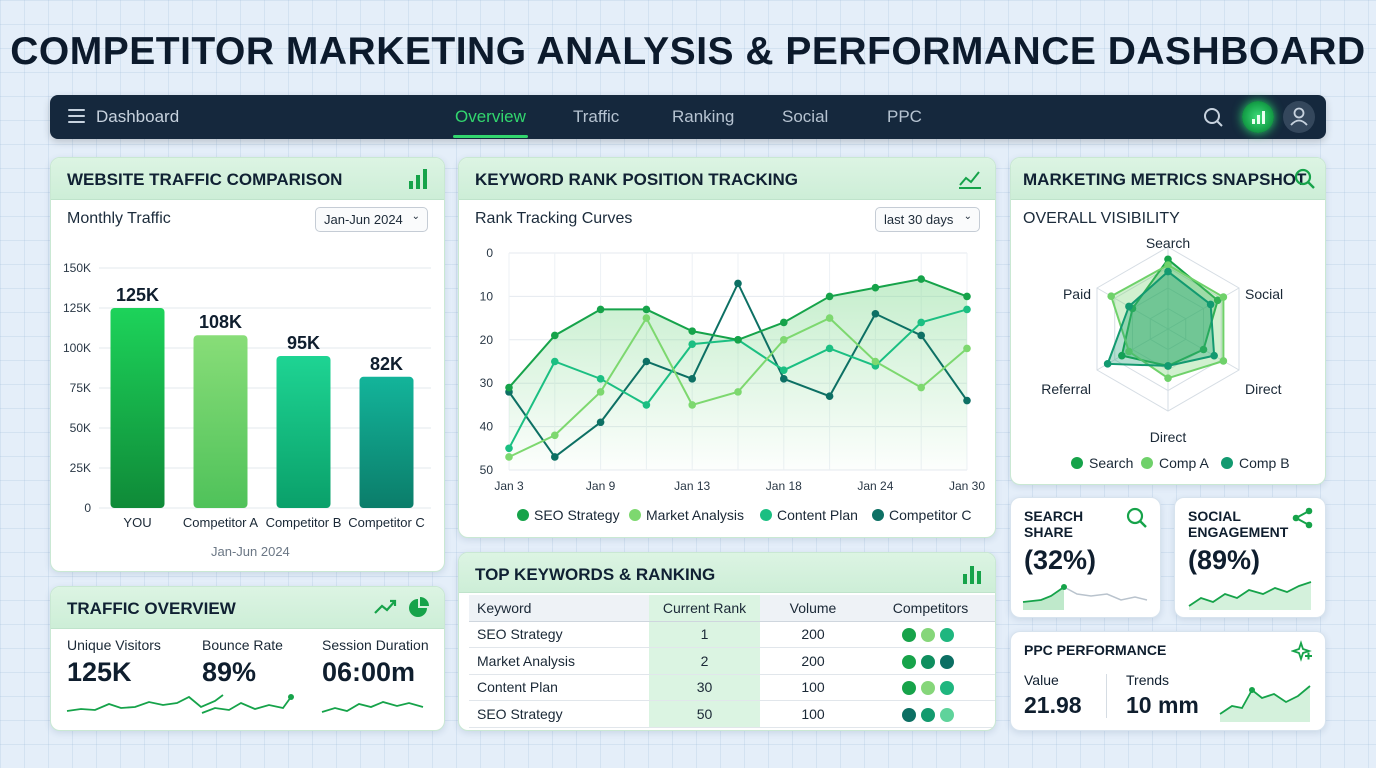 The image size is (1376, 768). What do you see at coordinates (970, 181) in the screenshot?
I see `trend-chart-icon` at bounding box center [970, 181].